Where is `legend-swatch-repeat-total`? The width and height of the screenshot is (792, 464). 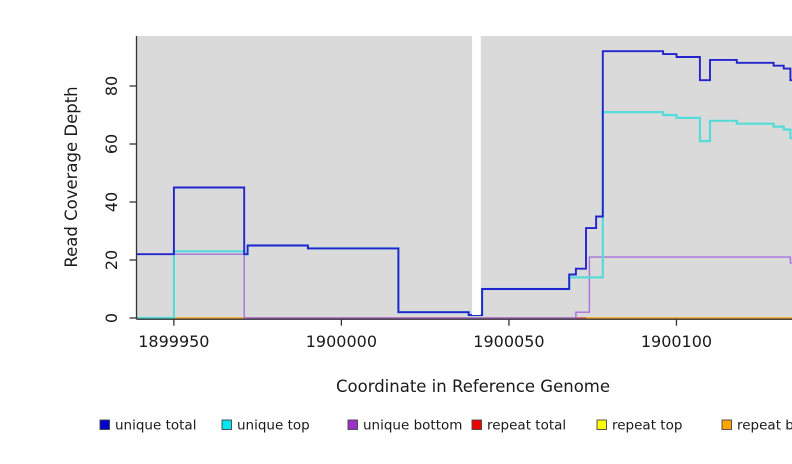
legend-swatch-repeat-total is located at coordinates (476, 424).